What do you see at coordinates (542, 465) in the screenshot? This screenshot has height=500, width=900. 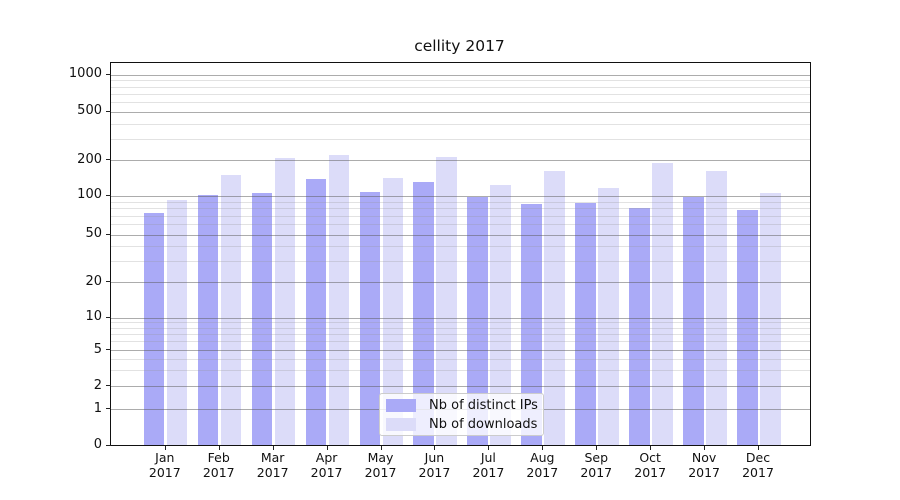 I see `x-tick-label-aug: Aug 2017` at bounding box center [542, 465].